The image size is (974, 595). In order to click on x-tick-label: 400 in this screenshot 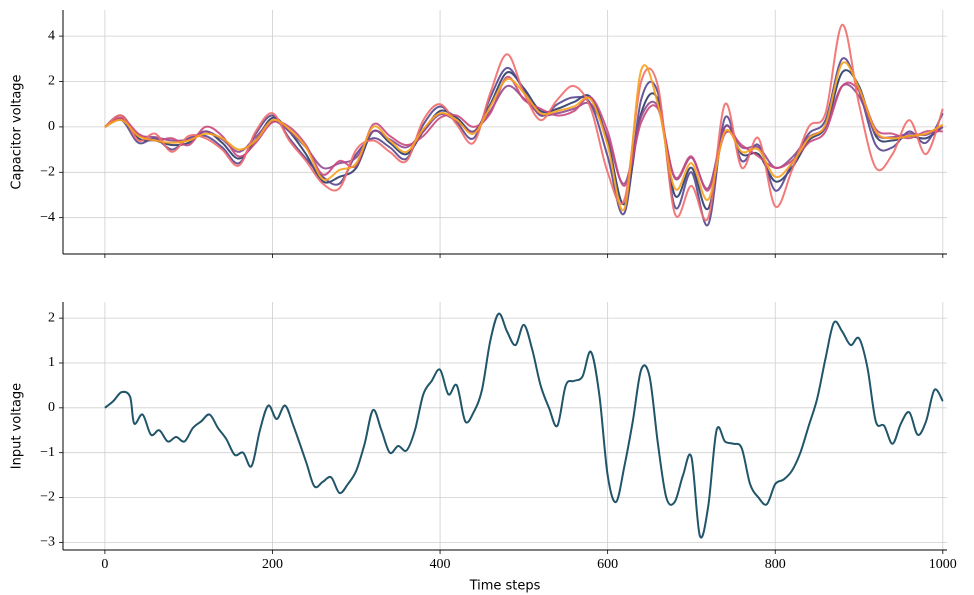, I will do `click(440, 564)`.